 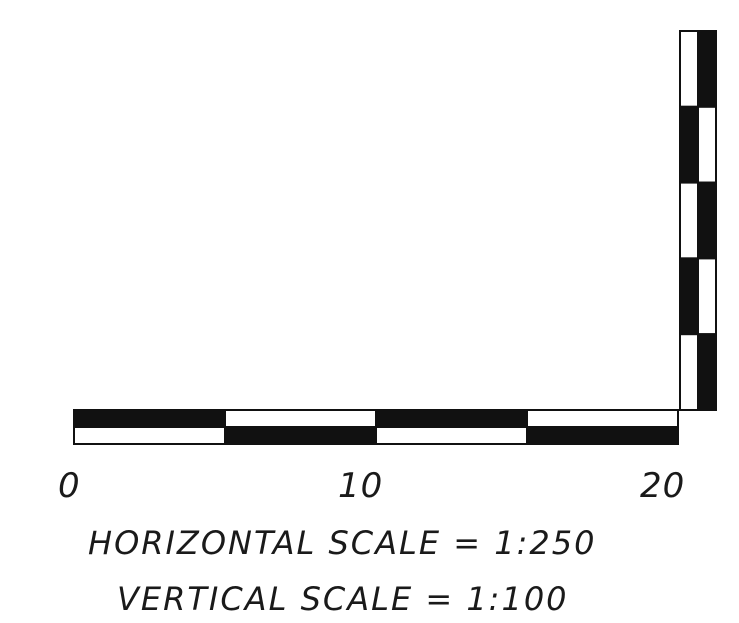 What do you see at coordinates (663, 486) in the screenshot?
I see `tick-label-20: 20` at bounding box center [663, 486].